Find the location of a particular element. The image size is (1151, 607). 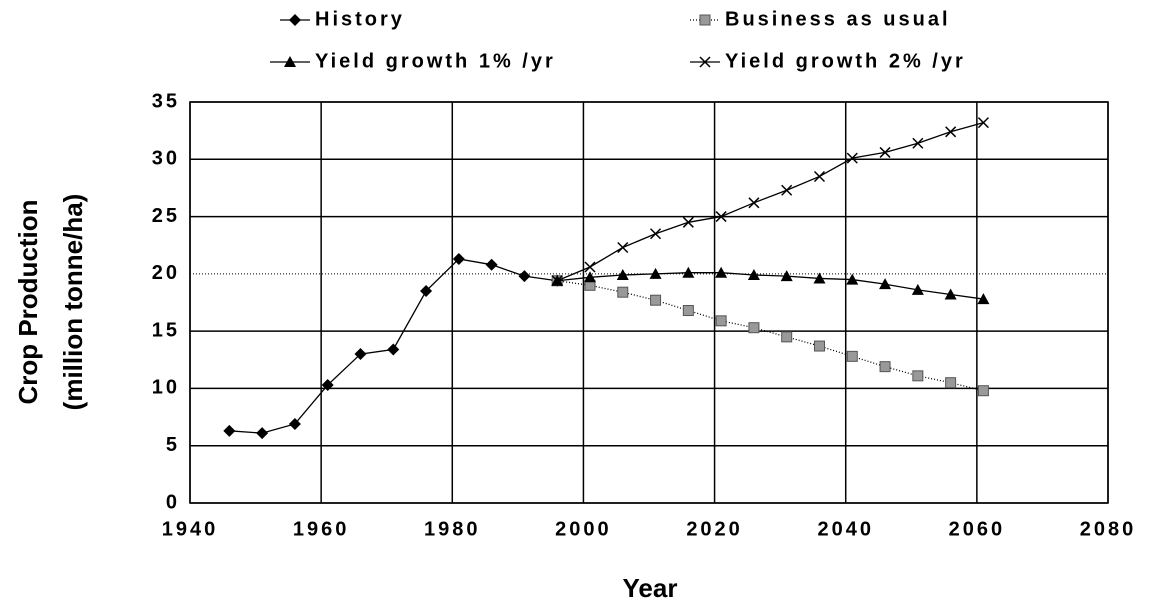

legend-label: Yield growth 2% /yr is located at coordinates (845, 61).